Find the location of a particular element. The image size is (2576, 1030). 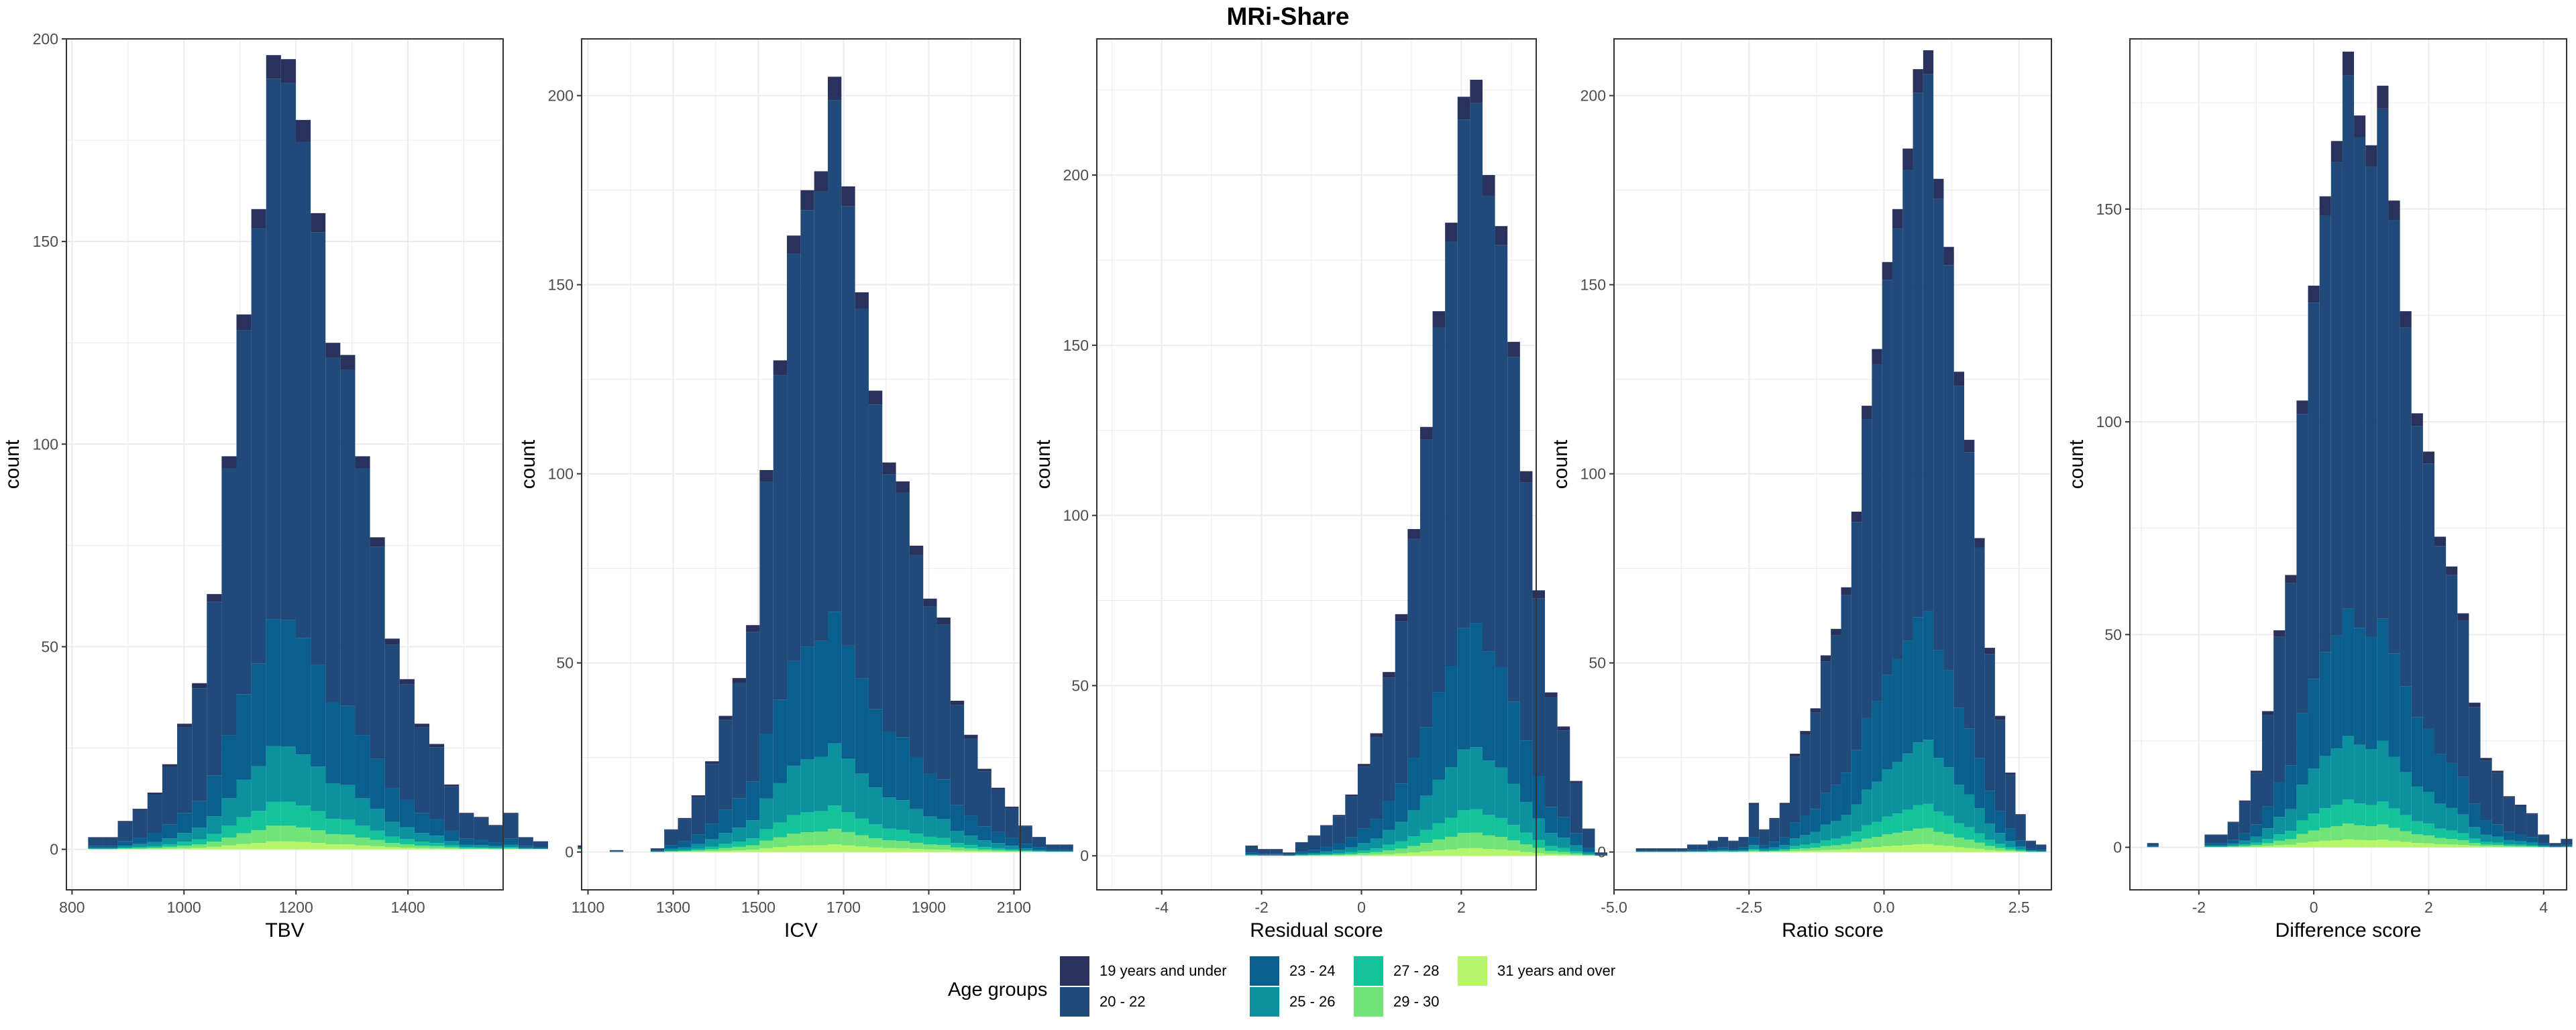

y-tick-label: 0 is located at coordinates (2117, 847).